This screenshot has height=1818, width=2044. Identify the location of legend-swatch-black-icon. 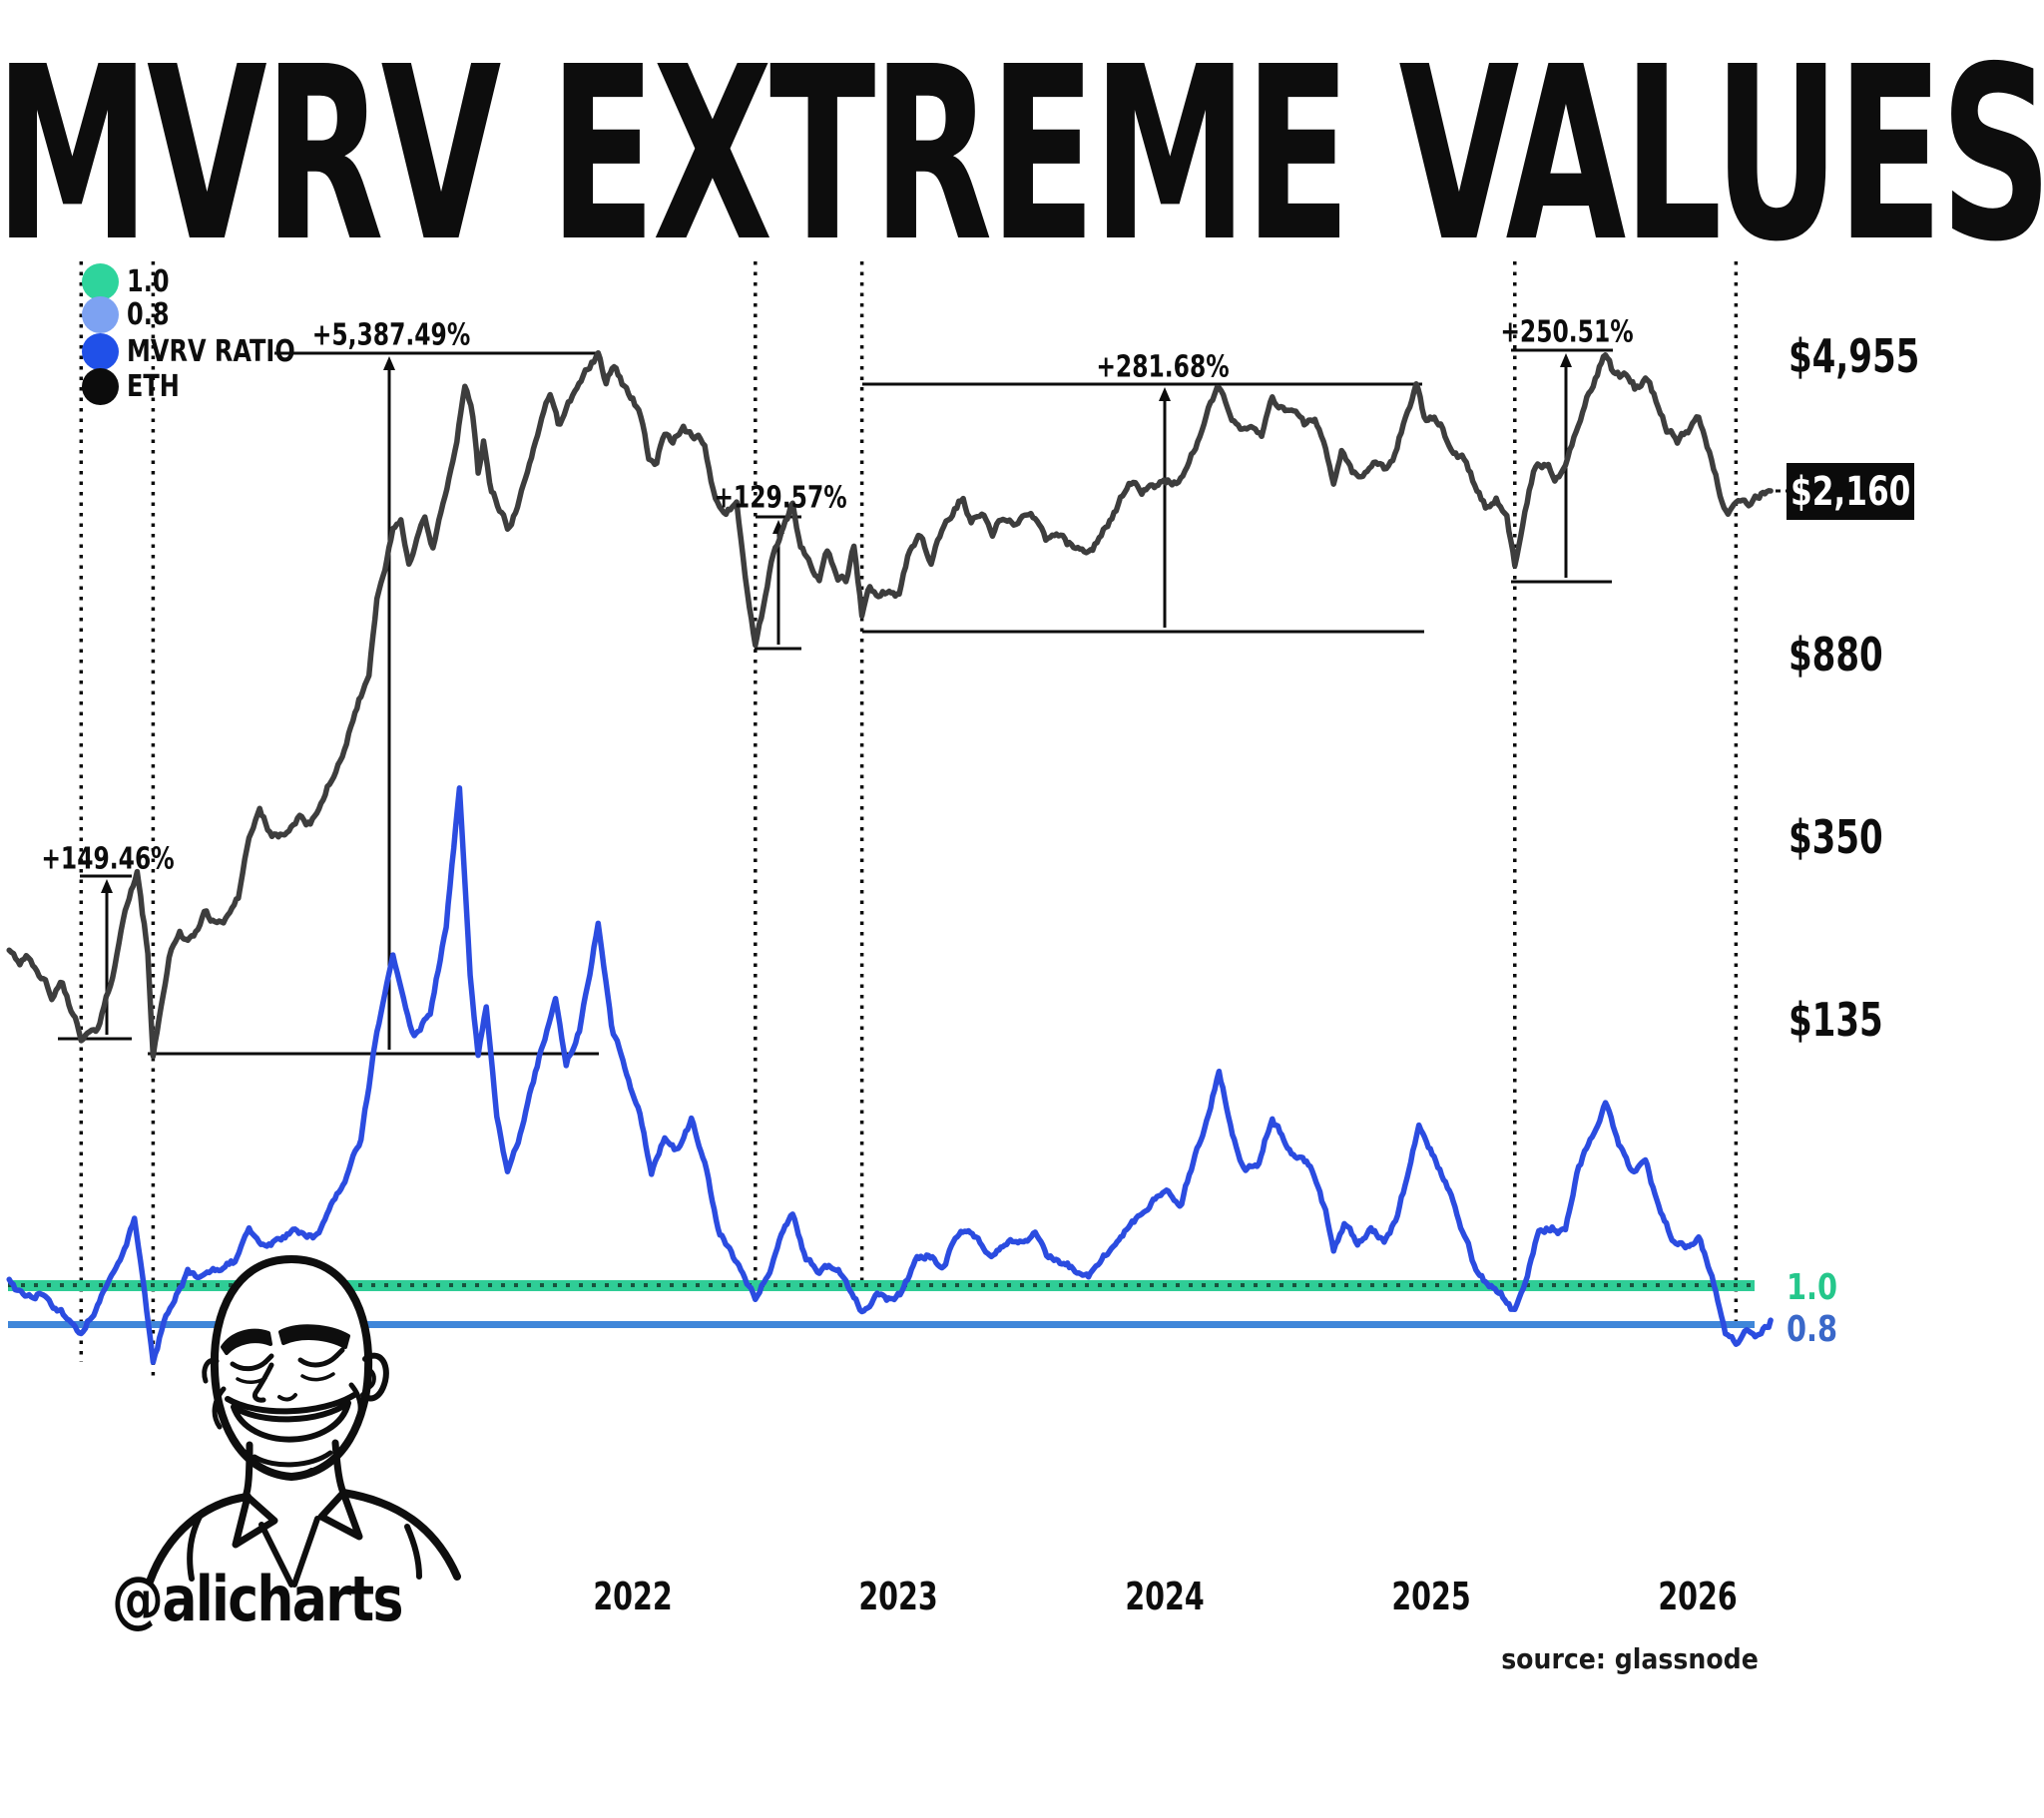
(100, 386).